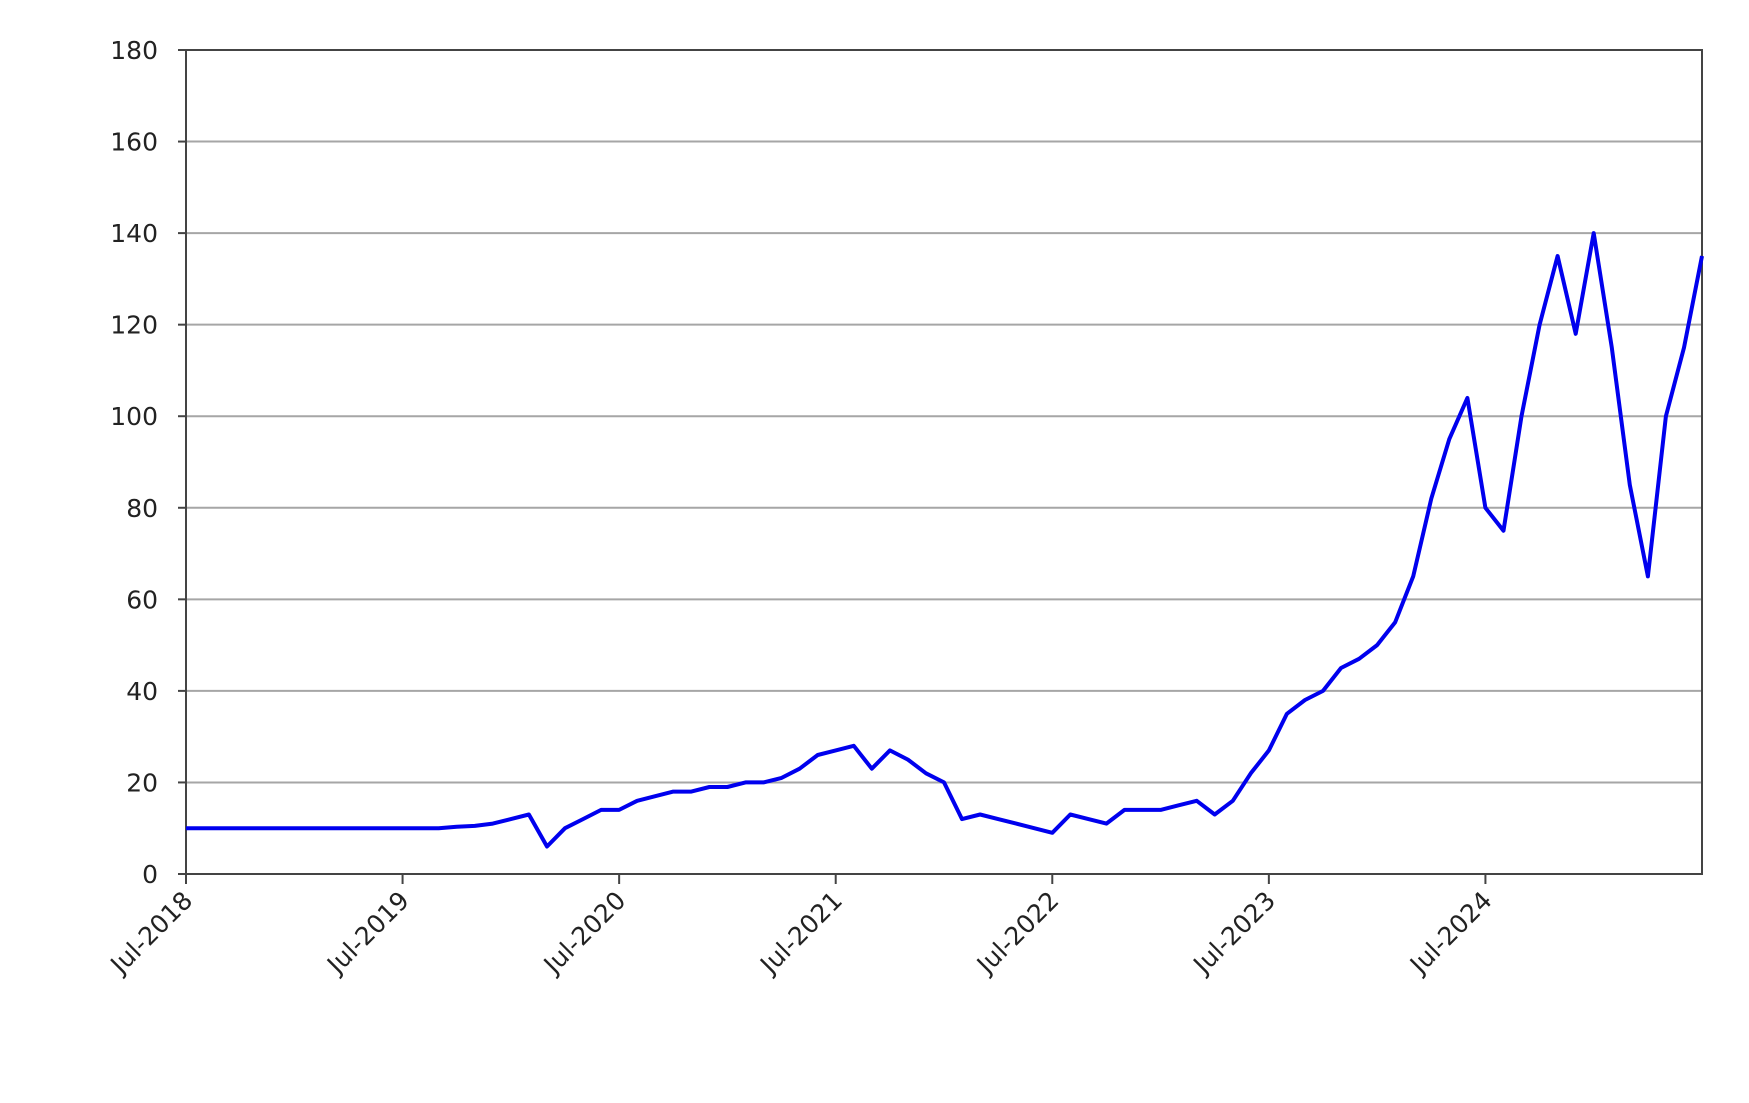  What do you see at coordinates (367, 933) in the screenshot?
I see `x-tick-label: Jul-2019` at bounding box center [367, 933].